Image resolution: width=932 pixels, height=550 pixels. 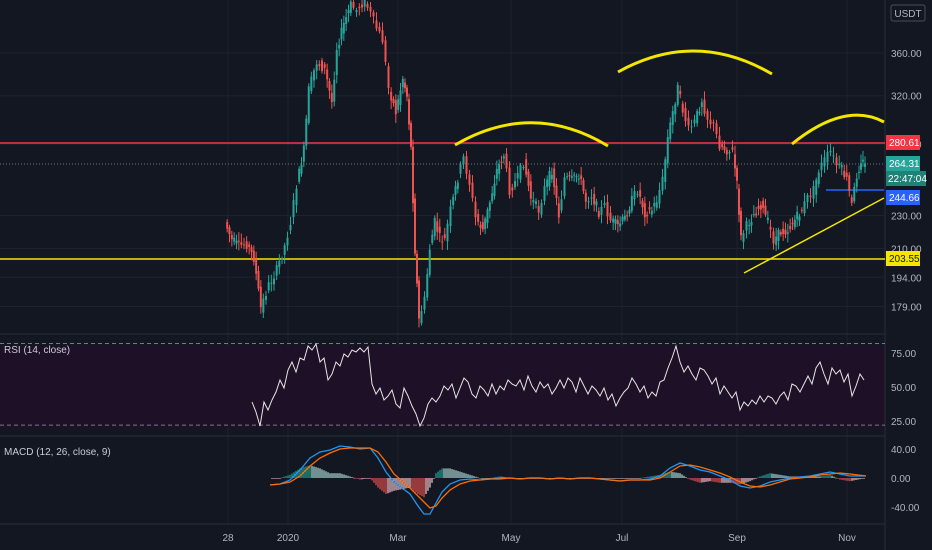 I want to click on rsi-pane: RSI (14, close), so click(x=442, y=385).